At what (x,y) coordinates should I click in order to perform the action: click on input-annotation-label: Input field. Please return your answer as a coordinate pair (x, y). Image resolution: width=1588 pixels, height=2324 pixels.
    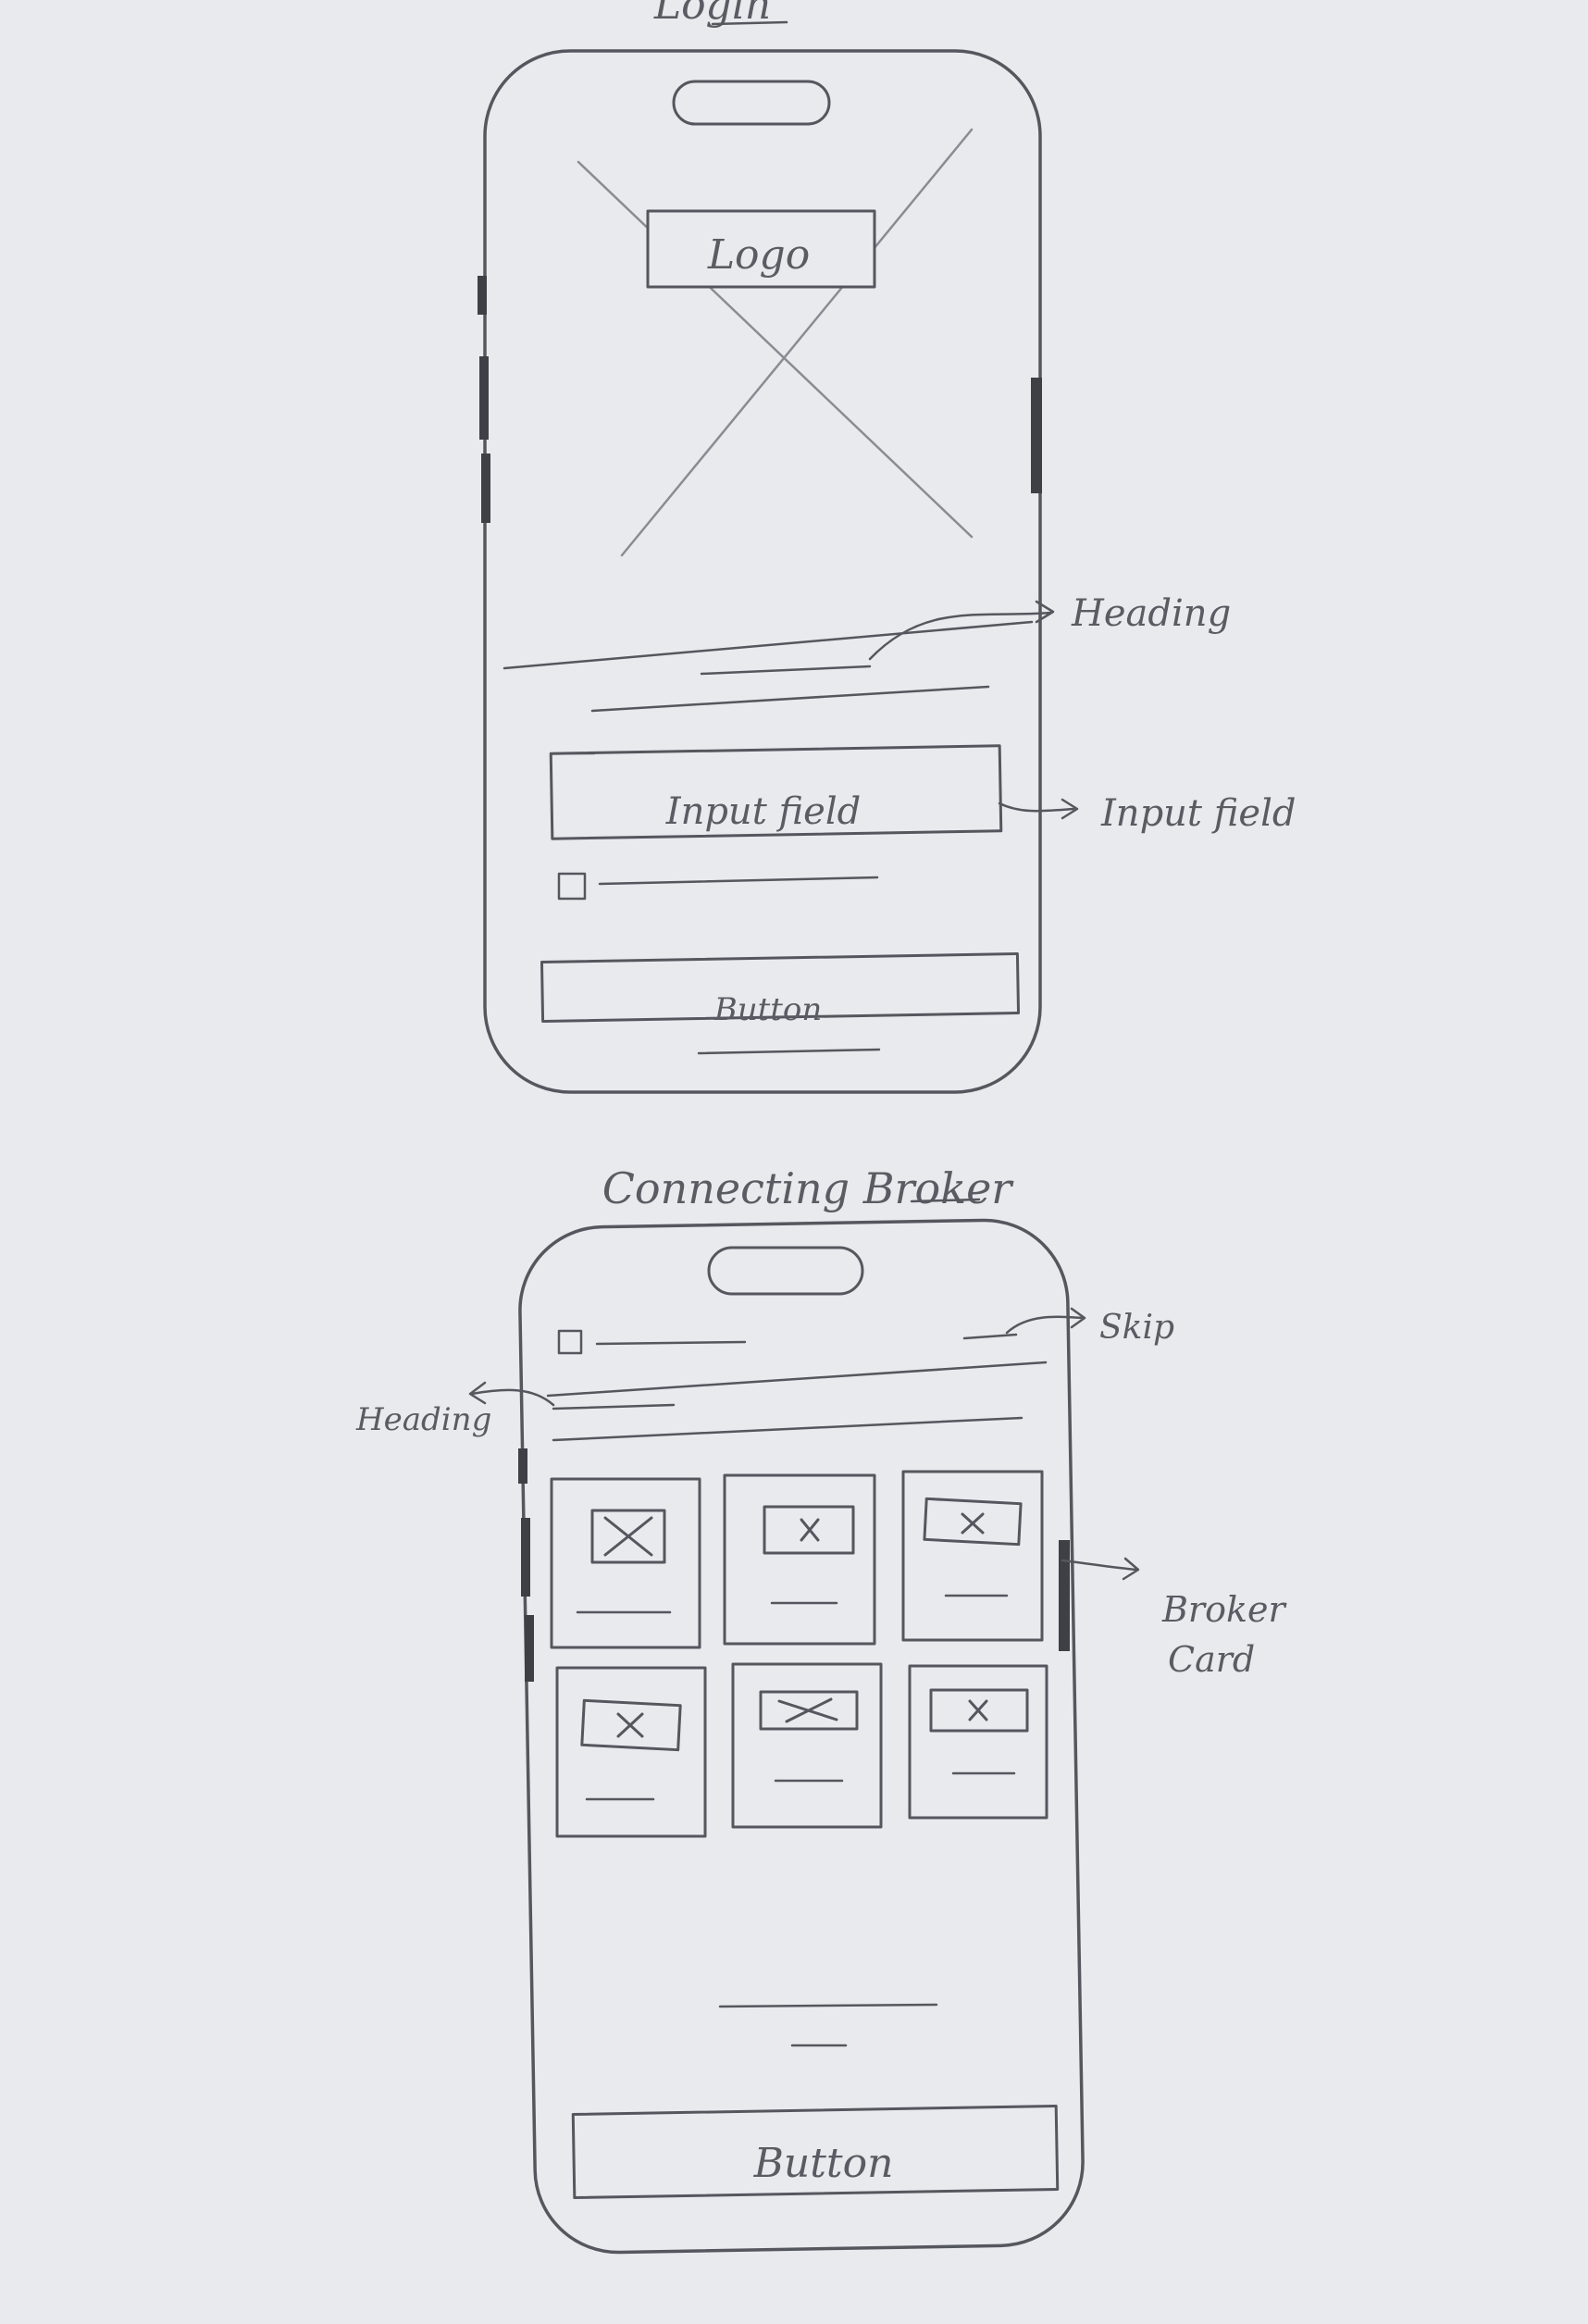
    Looking at the image, I should click on (1198, 813).